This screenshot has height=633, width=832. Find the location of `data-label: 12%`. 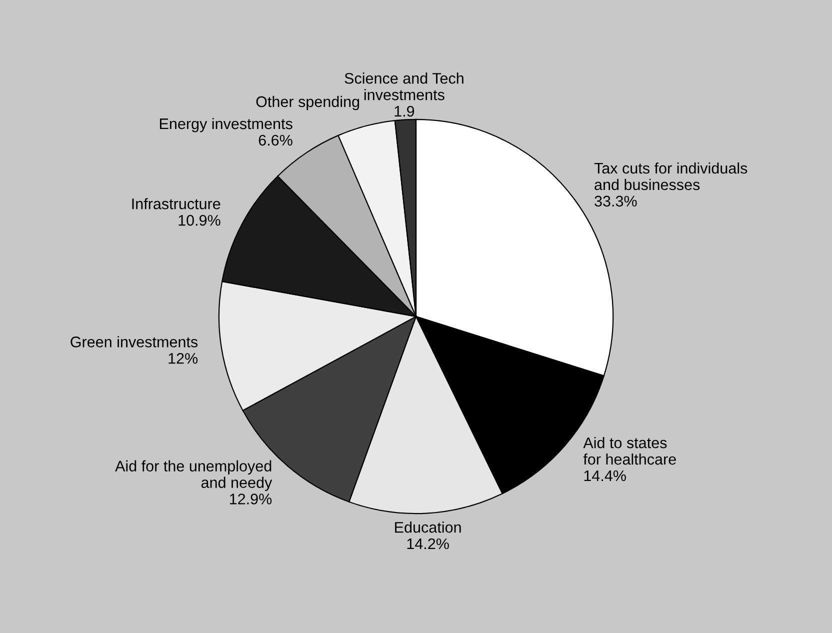

data-label: 12% is located at coordinates (183, 358).